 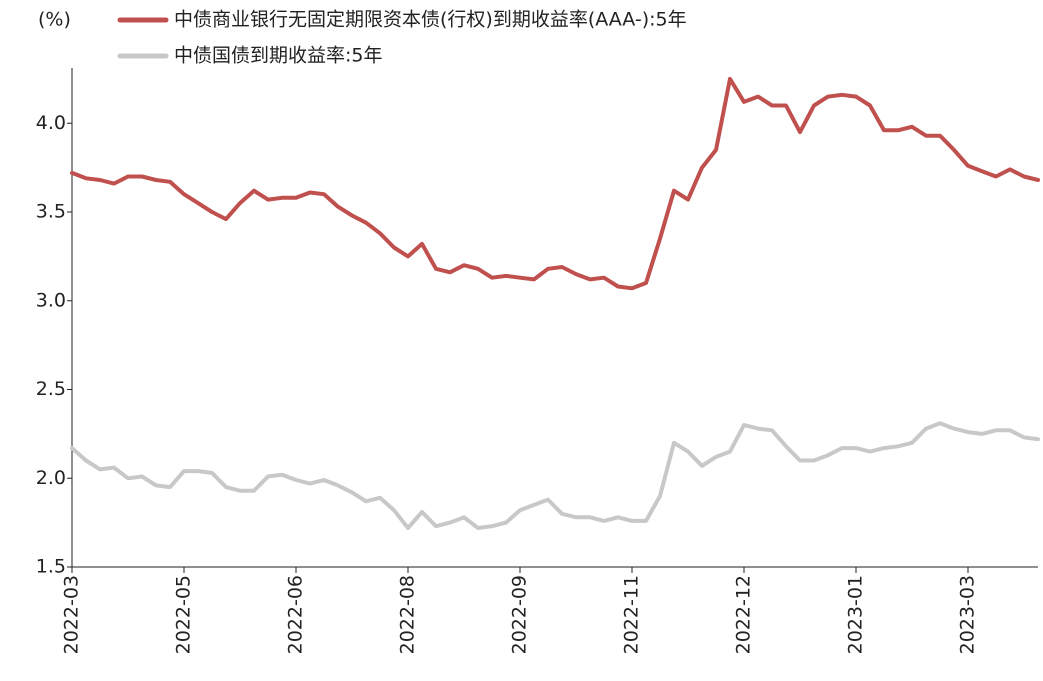 I want to click on x-tick-label: 2023-03, so click(x=968, y=614).